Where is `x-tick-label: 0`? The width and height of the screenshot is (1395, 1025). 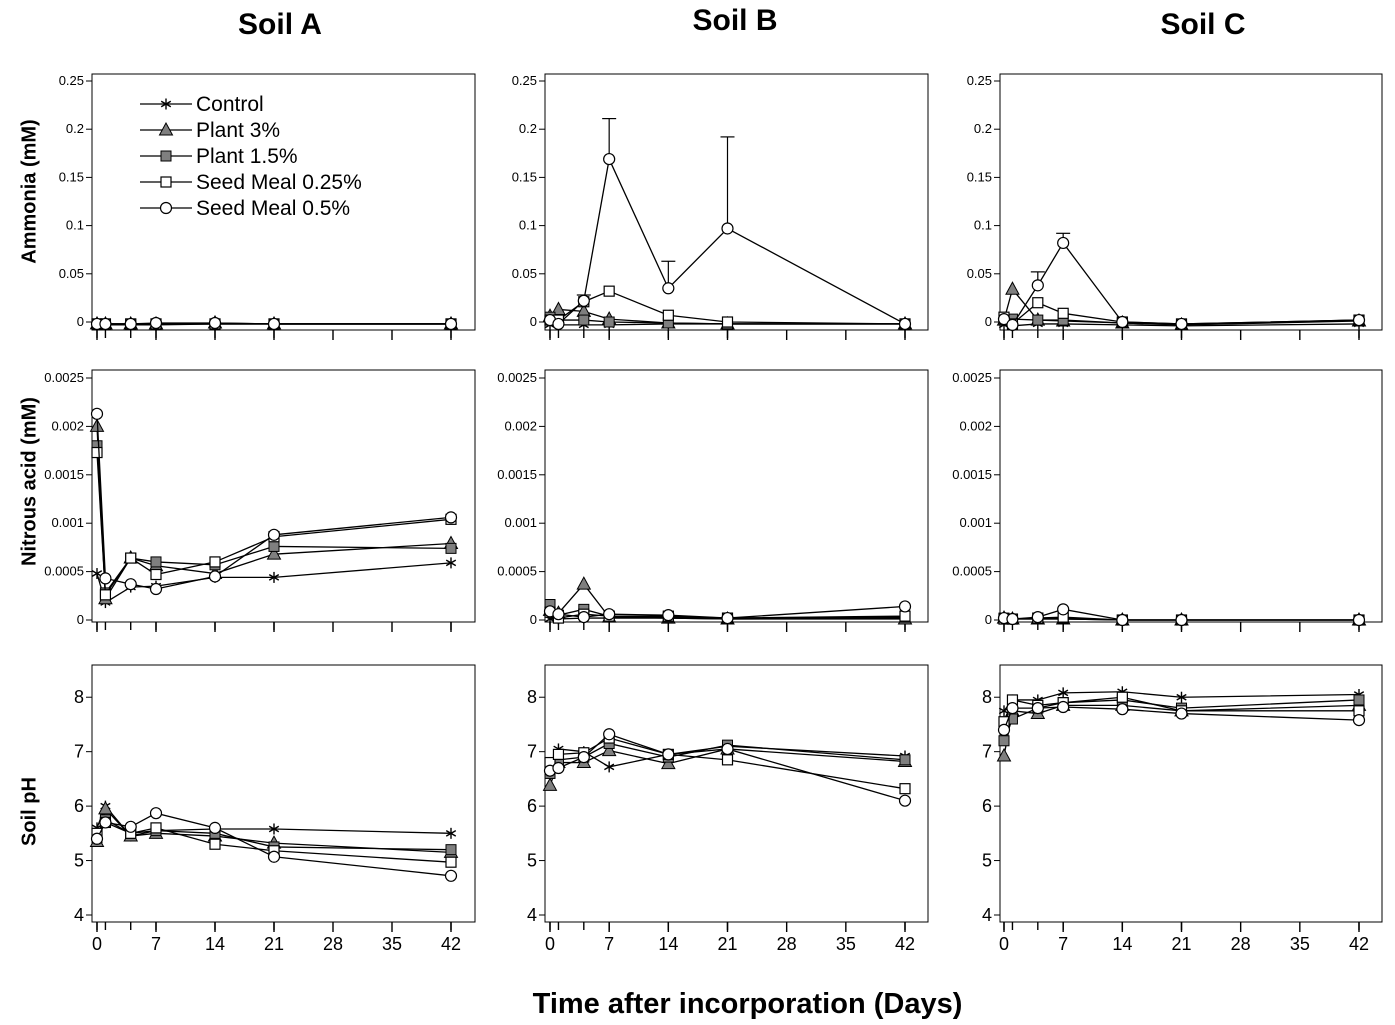
x-tick-label: 0 is located at coordinates (550, 944).